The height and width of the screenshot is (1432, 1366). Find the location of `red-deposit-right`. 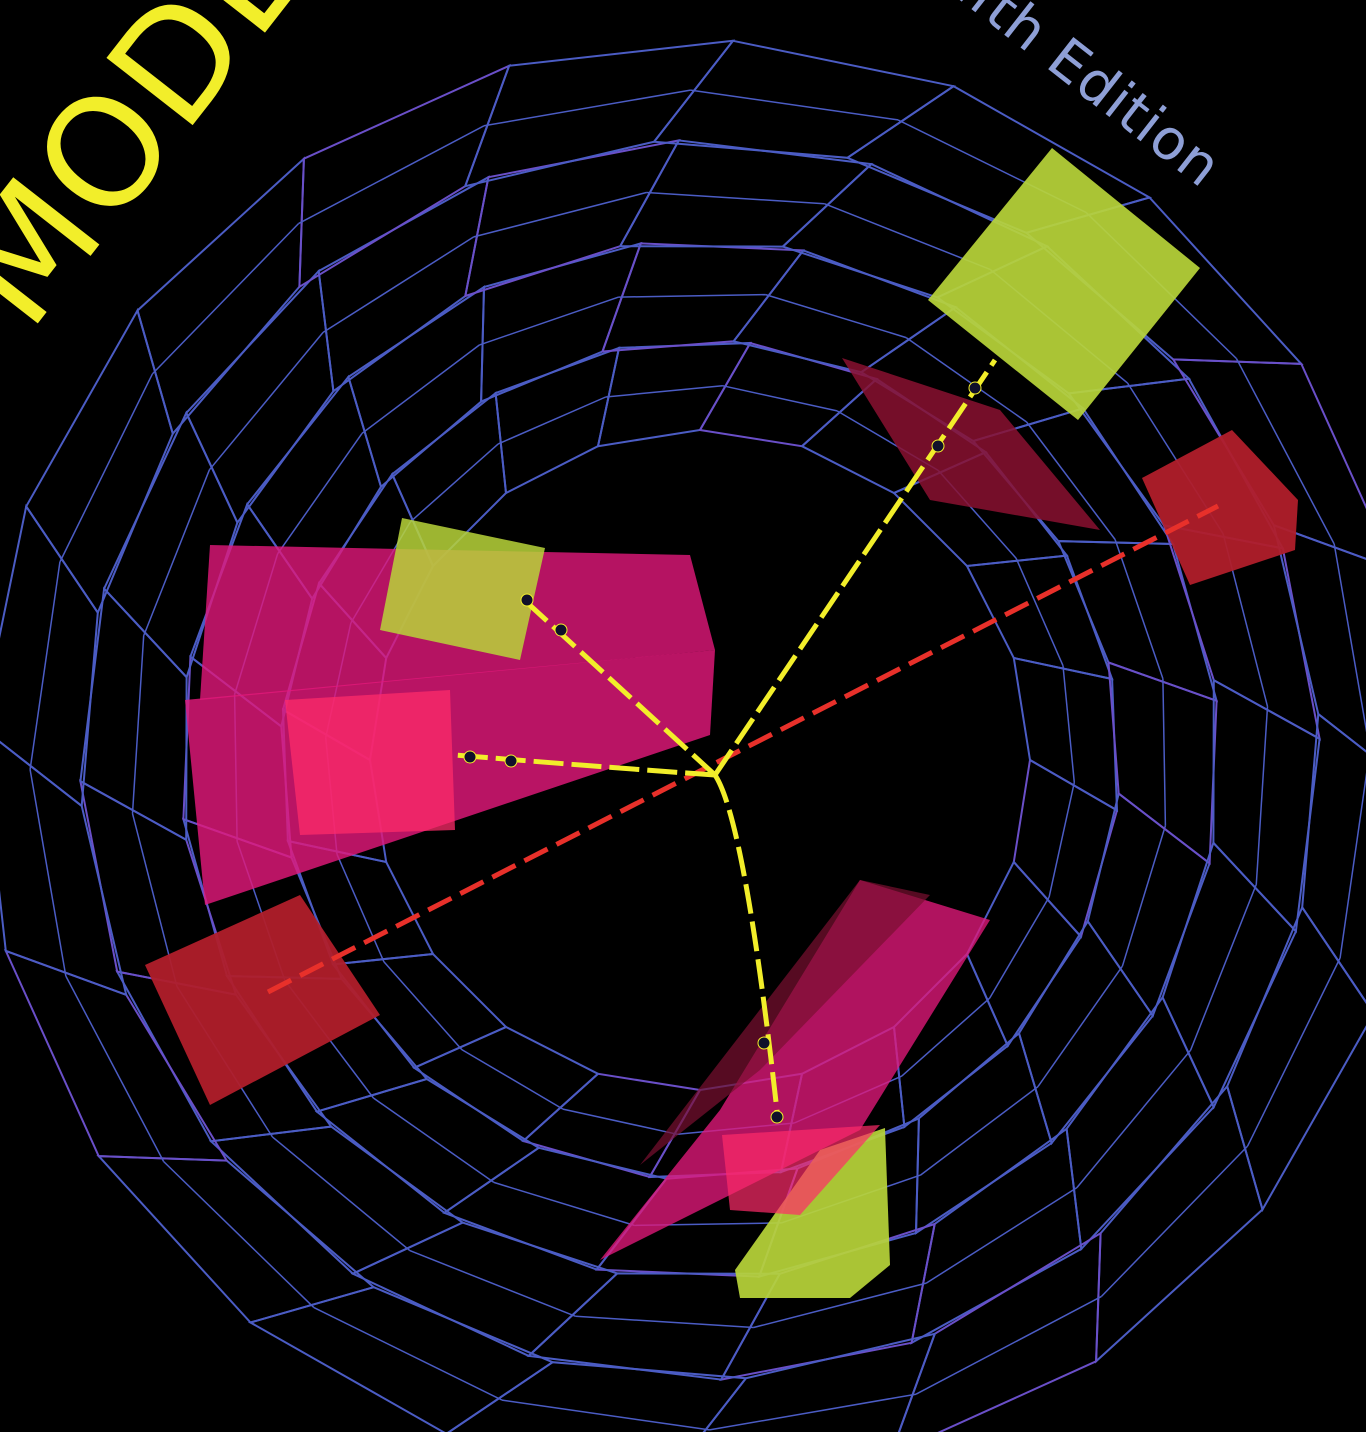

red-deposit-right is located at coordinates (1220, 507).